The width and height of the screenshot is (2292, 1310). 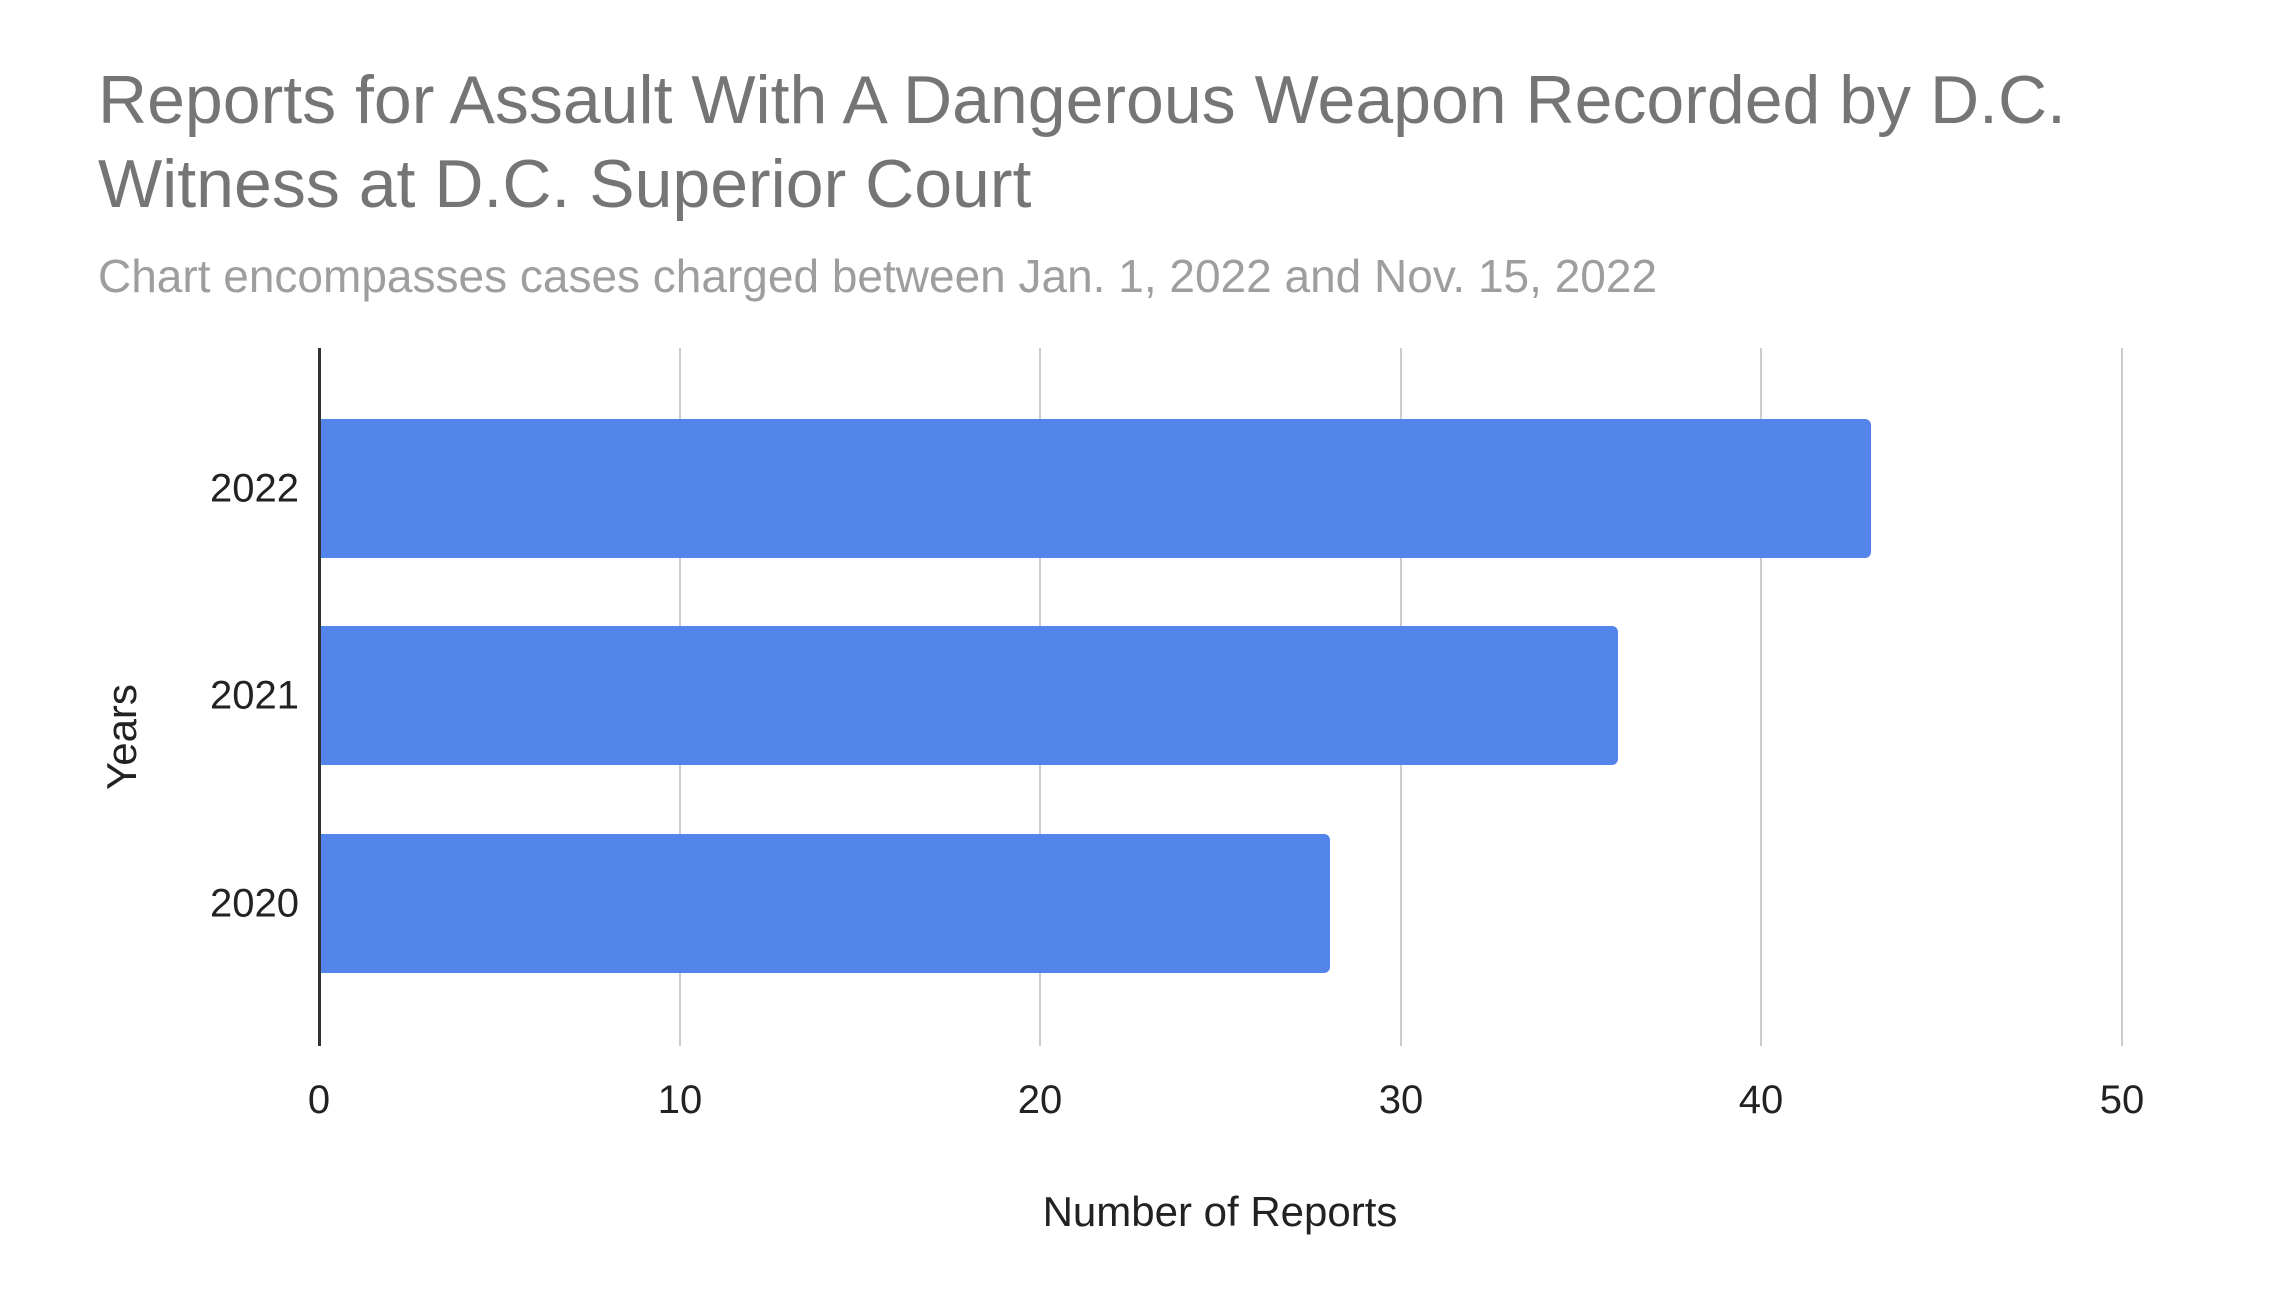 I want to click on x-tick-label: 40, so click(x=1761, y=1100).